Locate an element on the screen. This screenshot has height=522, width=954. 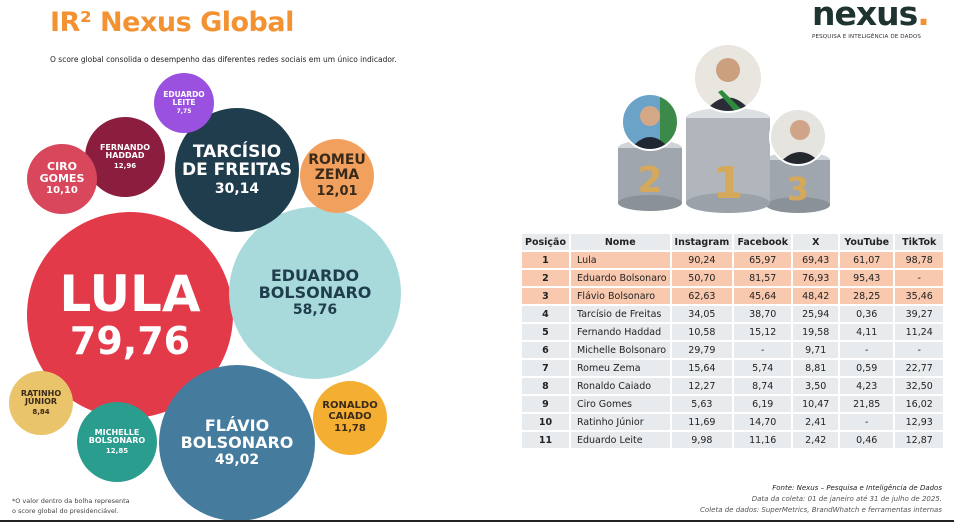
bubble-name: RATINHO is located at coordinates (41, 393).